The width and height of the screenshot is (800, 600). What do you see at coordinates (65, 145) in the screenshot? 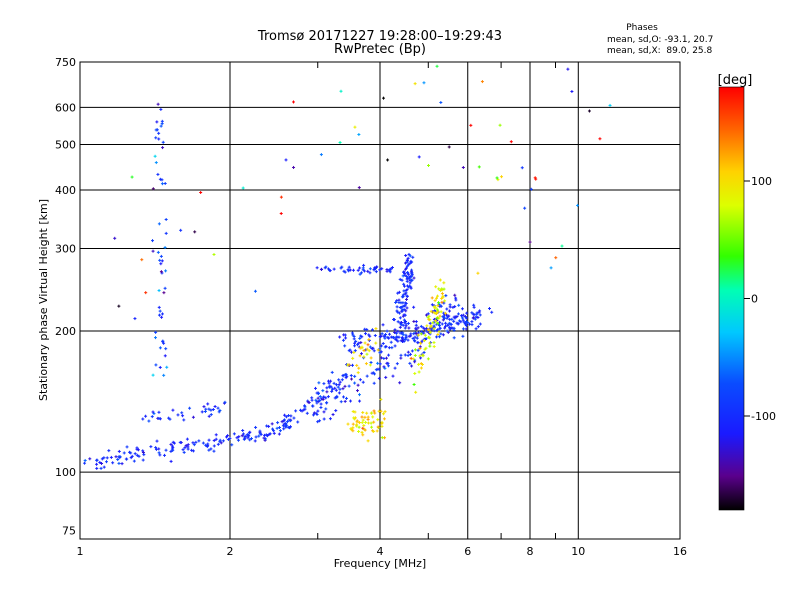
I see `y-tick-label: 500` at bounding box center [65, 145].